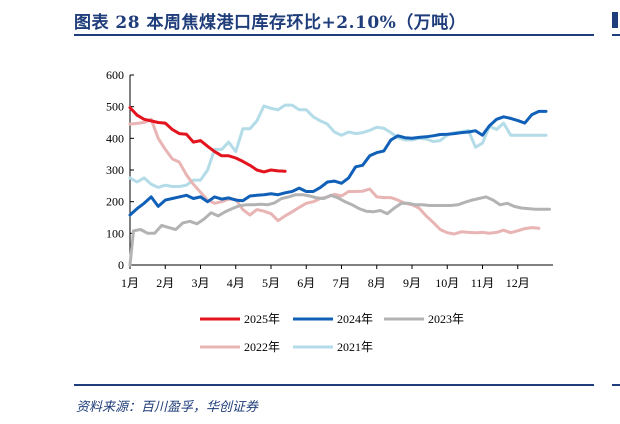  I want to click on y-tick-label: 300, so click(115, 170).